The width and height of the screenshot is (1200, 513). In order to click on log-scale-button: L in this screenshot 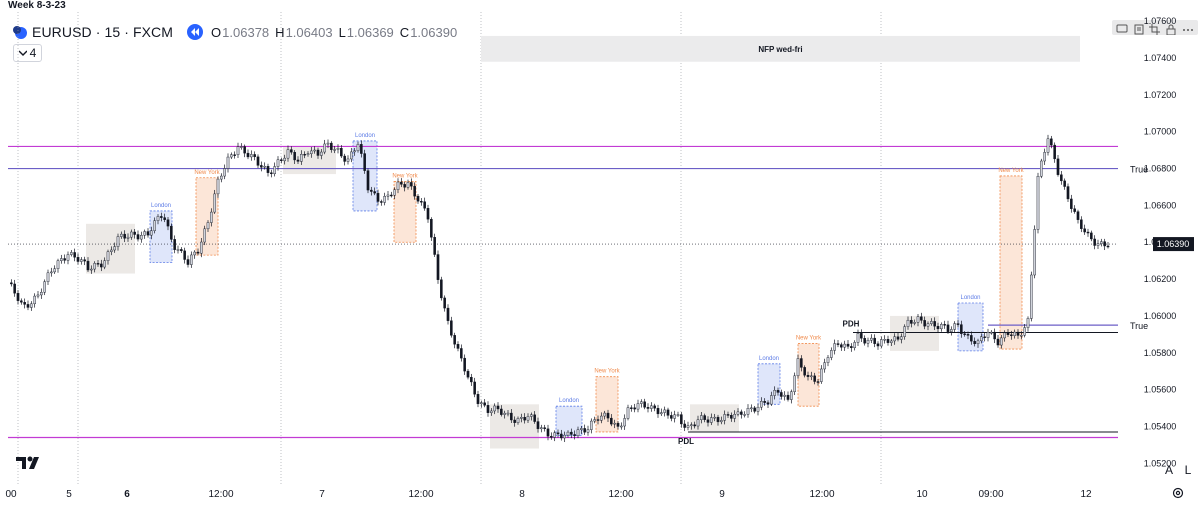, I will do `click(1188, 470)`.